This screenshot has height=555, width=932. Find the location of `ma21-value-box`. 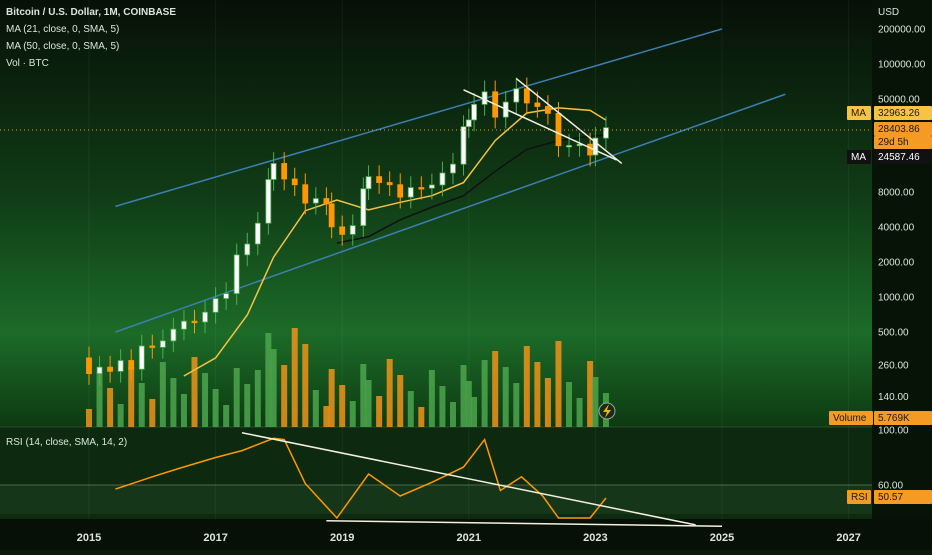

ma21-value-box is located at coordinates (903, 113).